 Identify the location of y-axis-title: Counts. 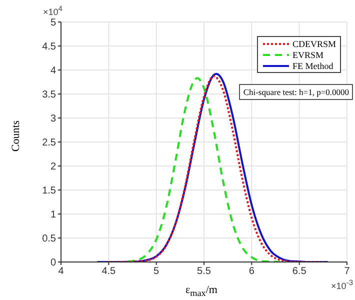
(16, 136).